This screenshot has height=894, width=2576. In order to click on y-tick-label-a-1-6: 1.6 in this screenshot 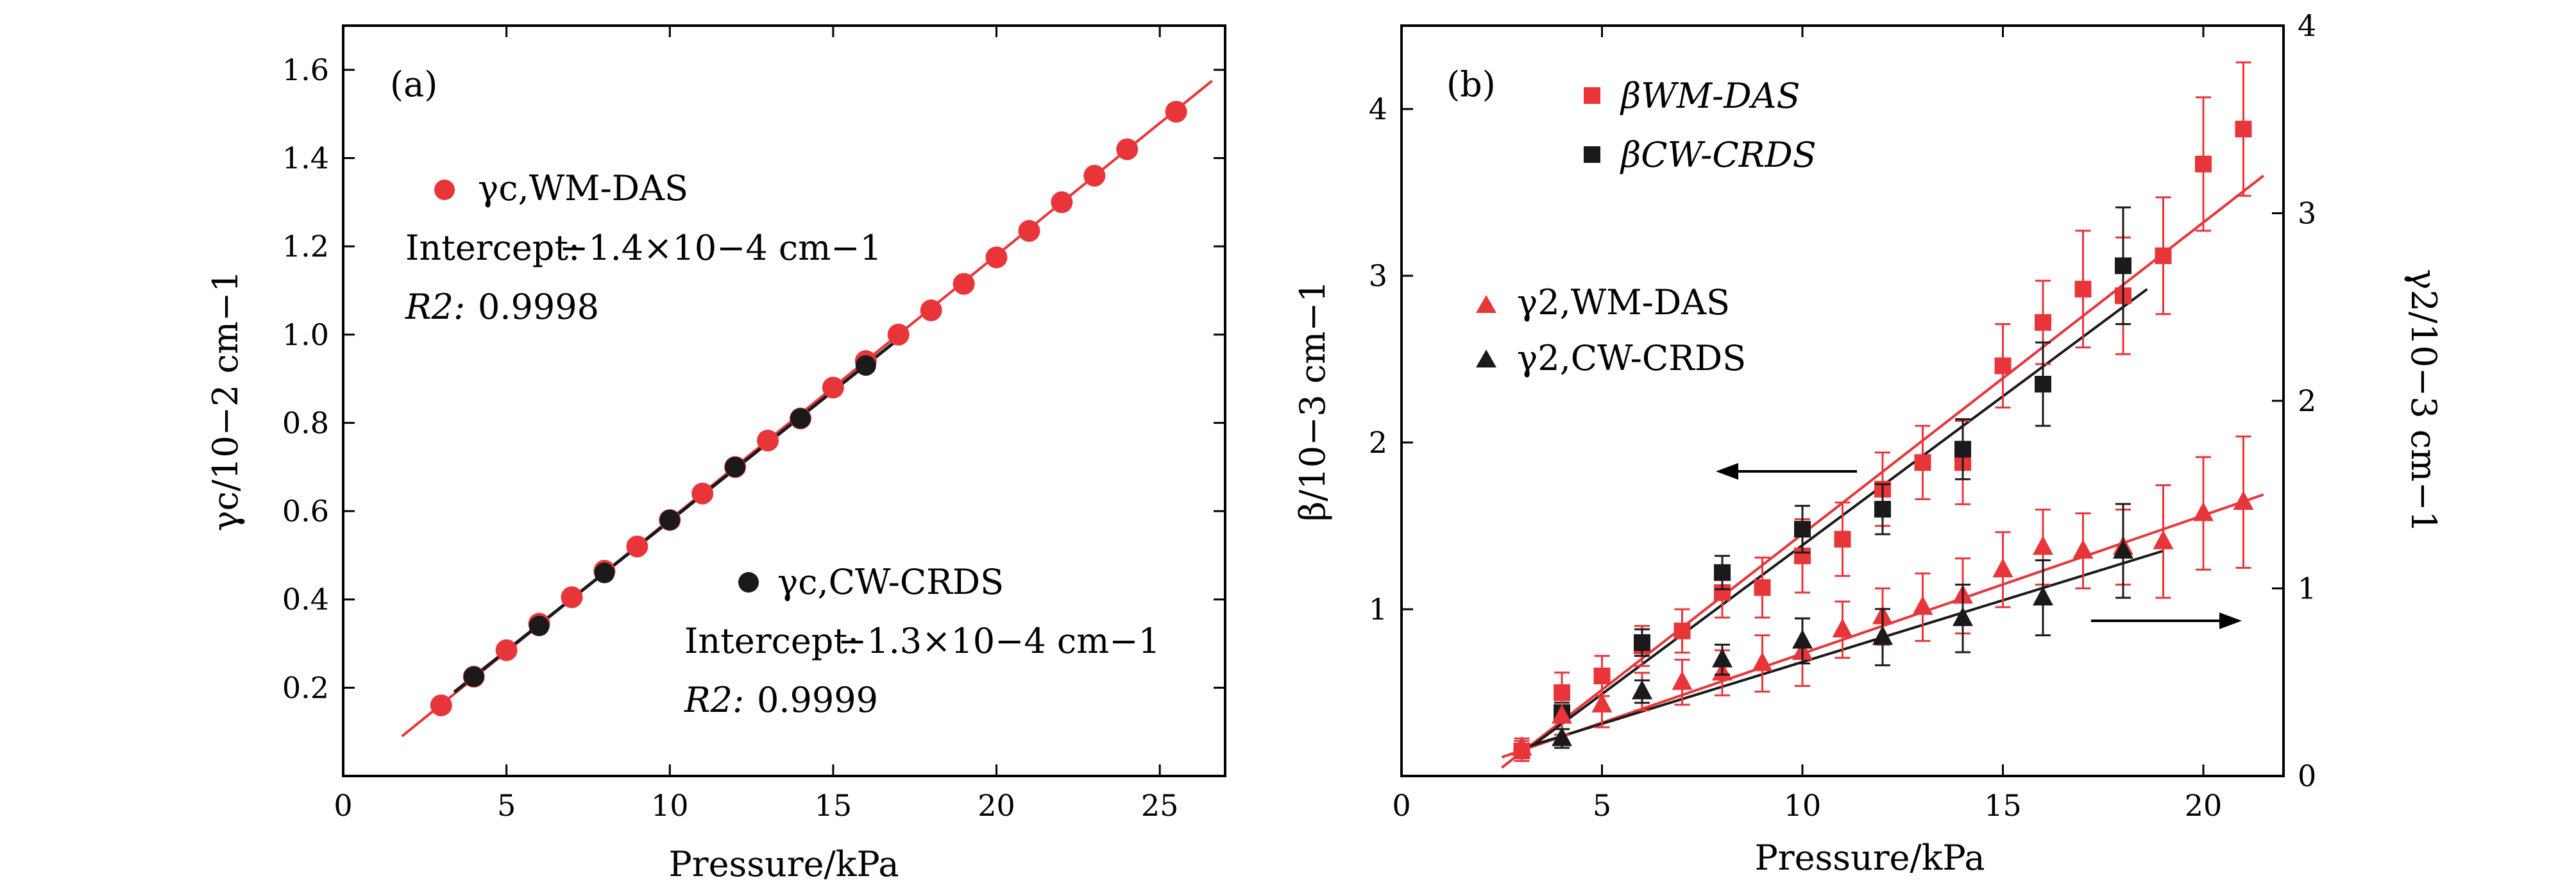, I will do `click(305, 70)`.